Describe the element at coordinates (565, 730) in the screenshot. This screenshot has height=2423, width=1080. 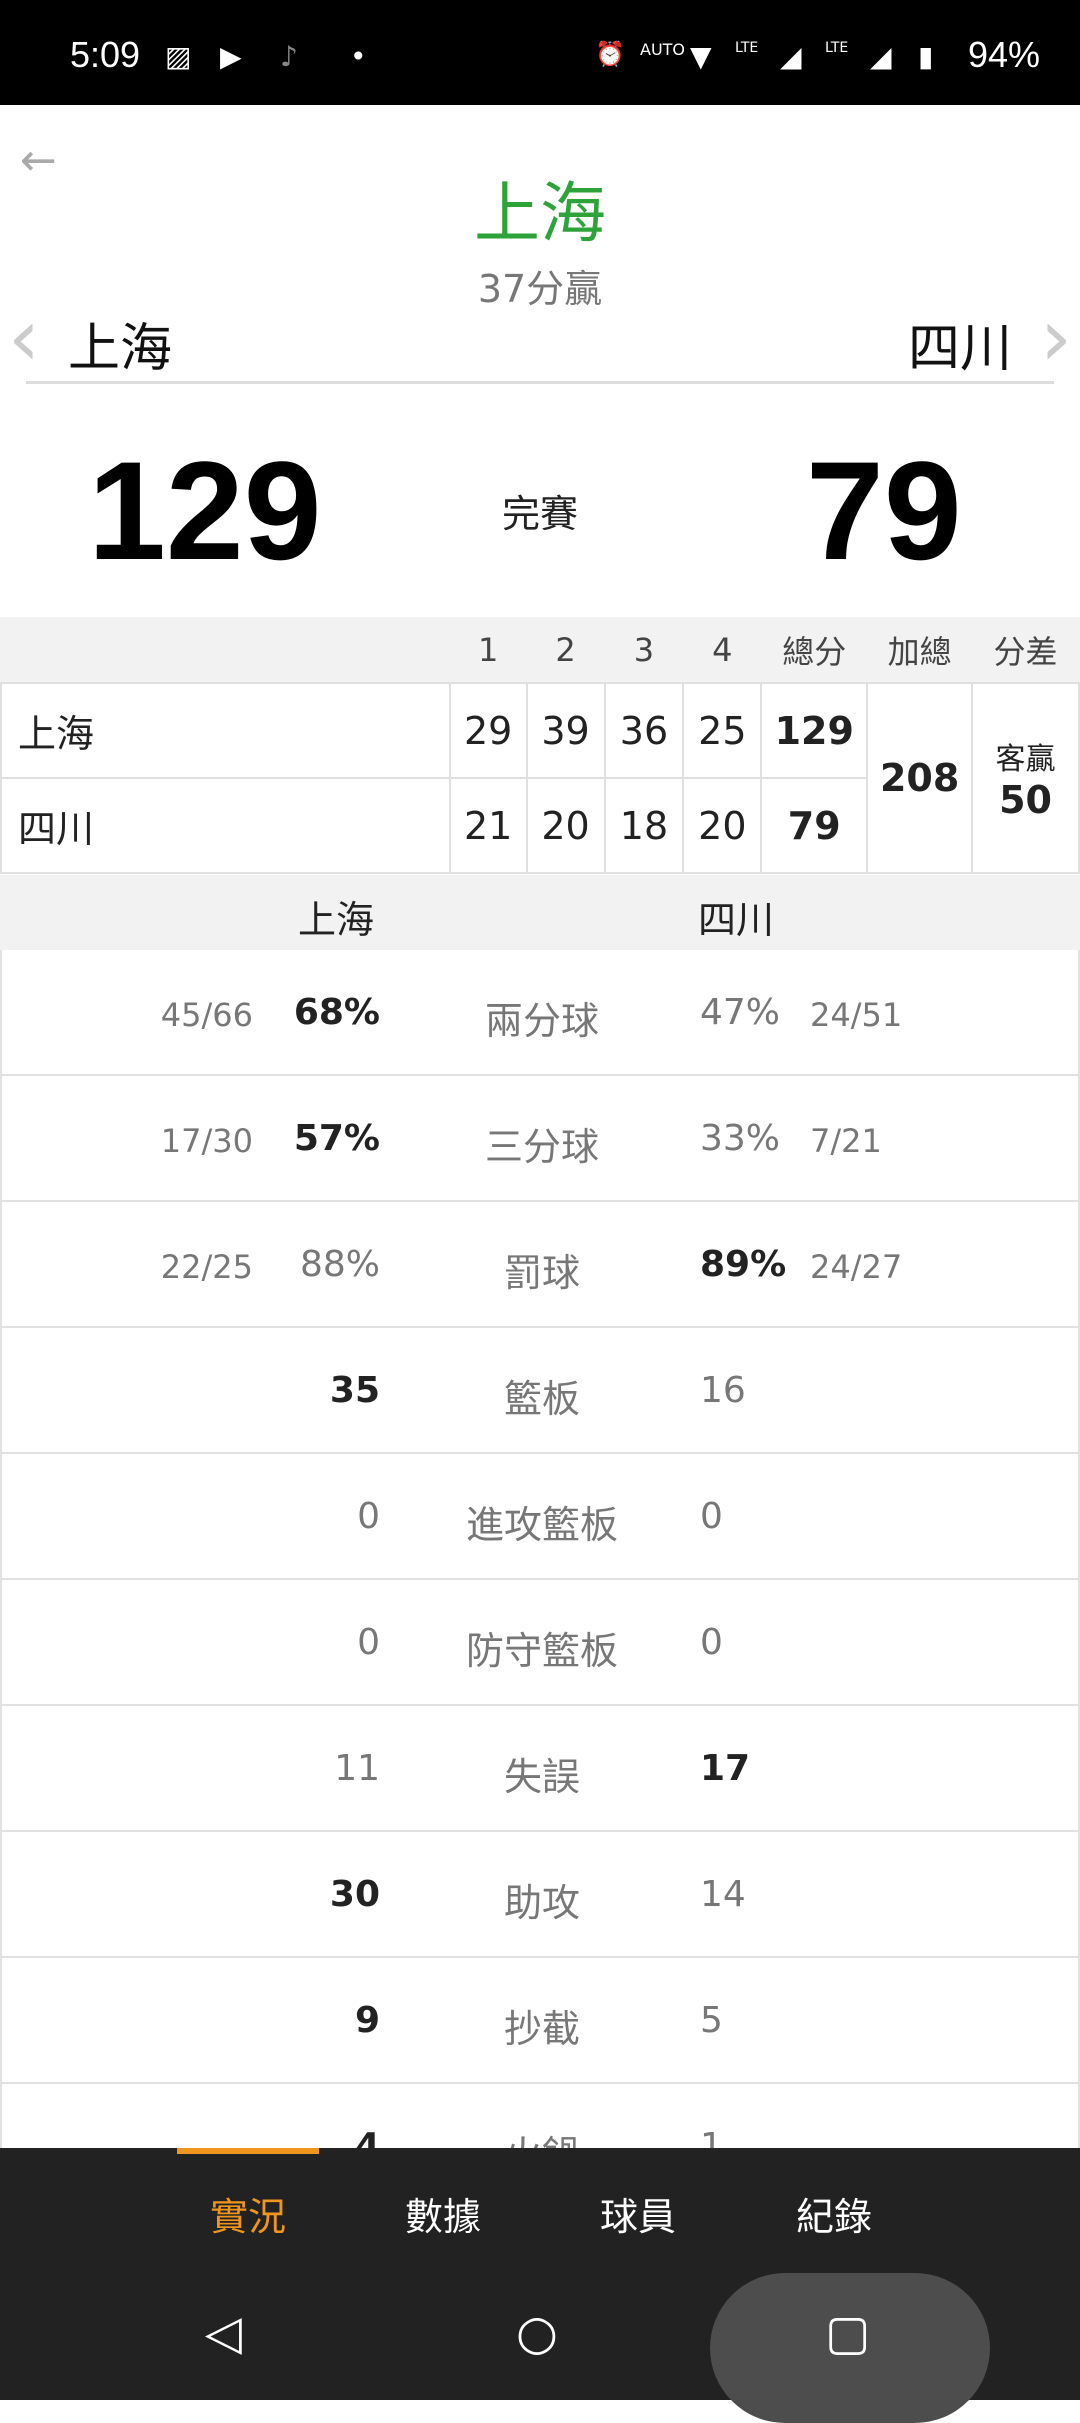
I see `quarter-score: 39` at that location.